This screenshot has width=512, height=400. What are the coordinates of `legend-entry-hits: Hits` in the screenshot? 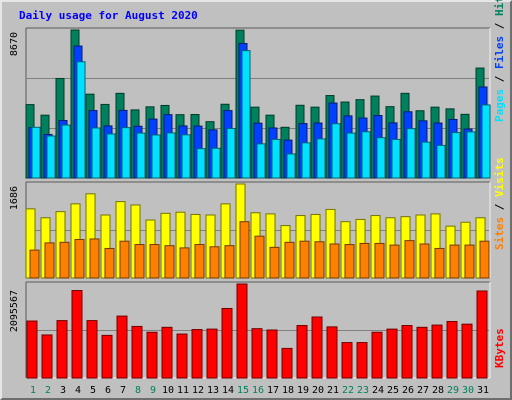 It's located at (499, 8).